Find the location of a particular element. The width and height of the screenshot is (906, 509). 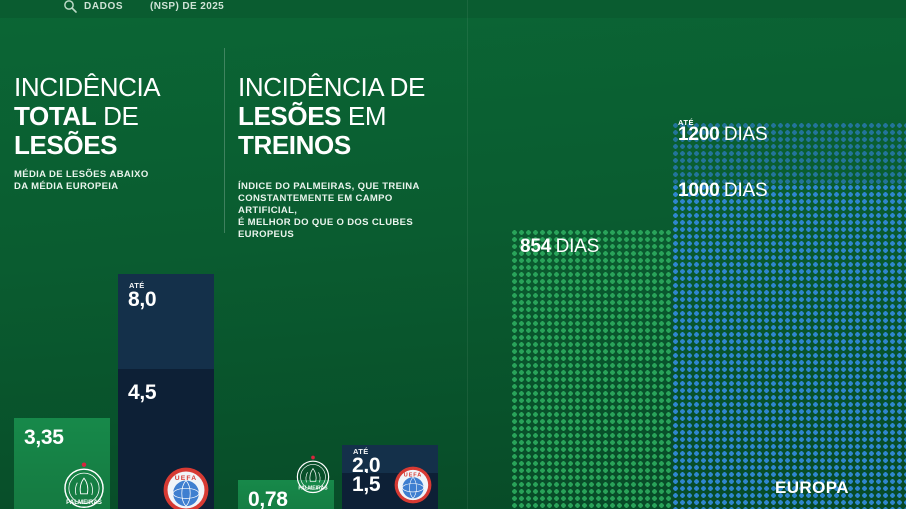

panel-divider is located at coordinates (467, 254).